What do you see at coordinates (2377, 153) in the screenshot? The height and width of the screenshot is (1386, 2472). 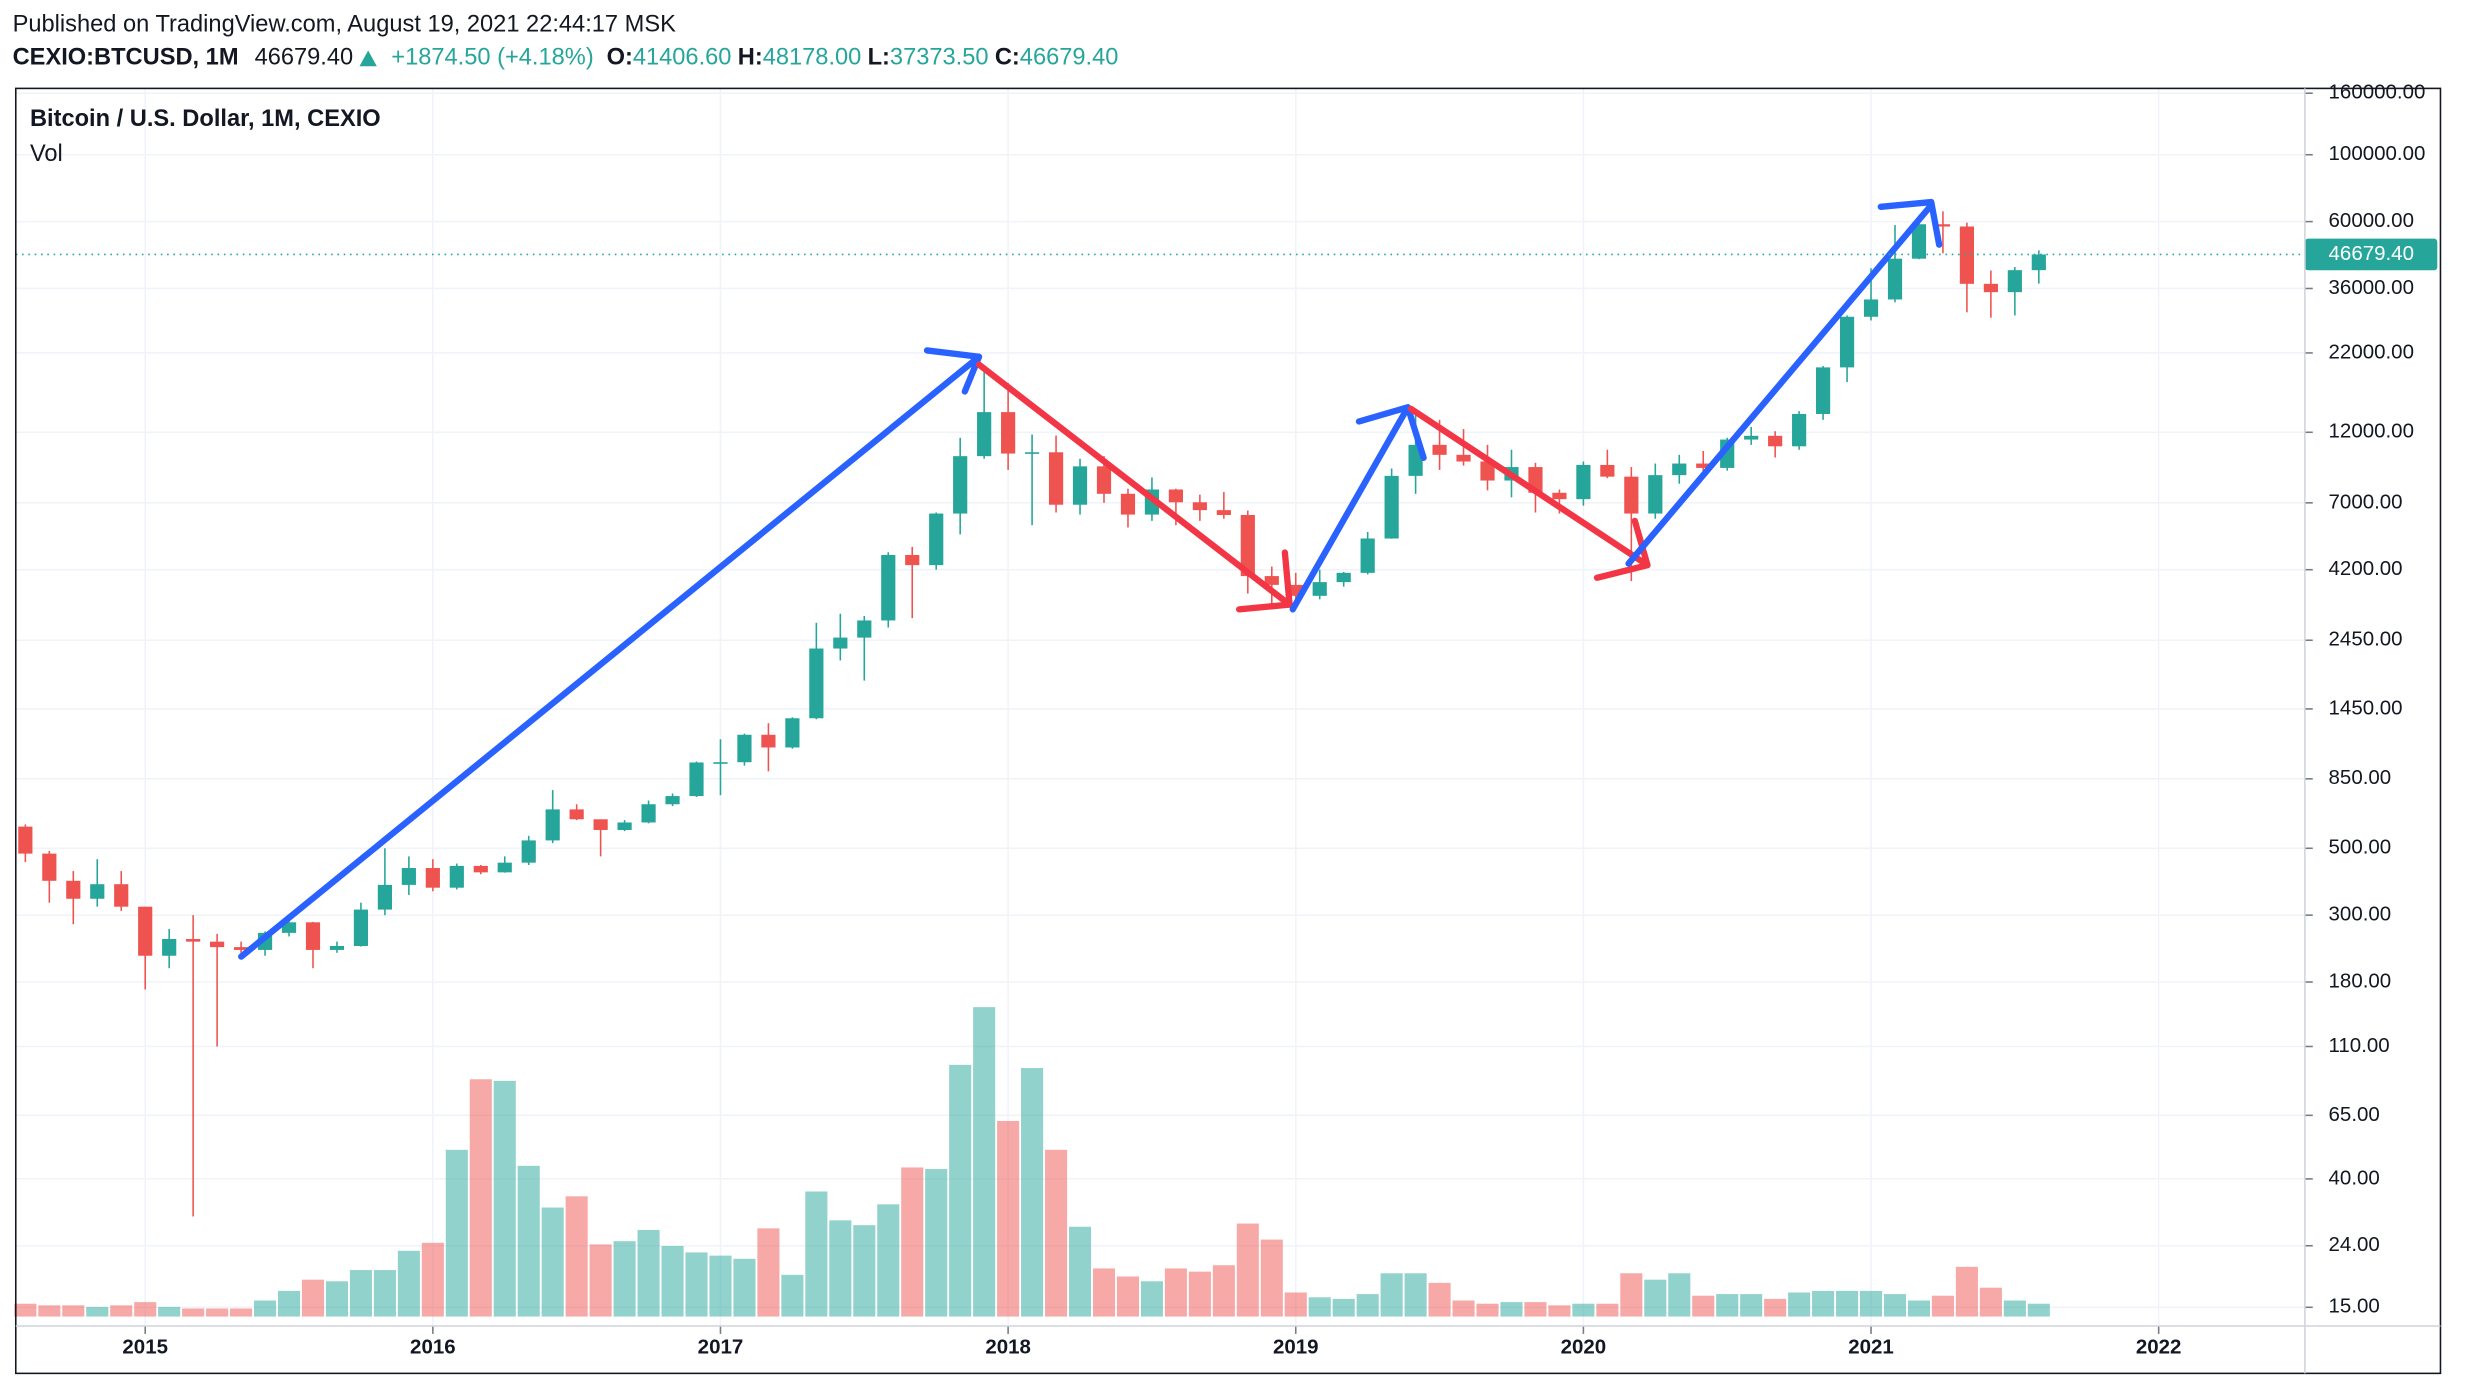 I see `y-tick-label: 100000.00` at bounding box center [2377, 153].